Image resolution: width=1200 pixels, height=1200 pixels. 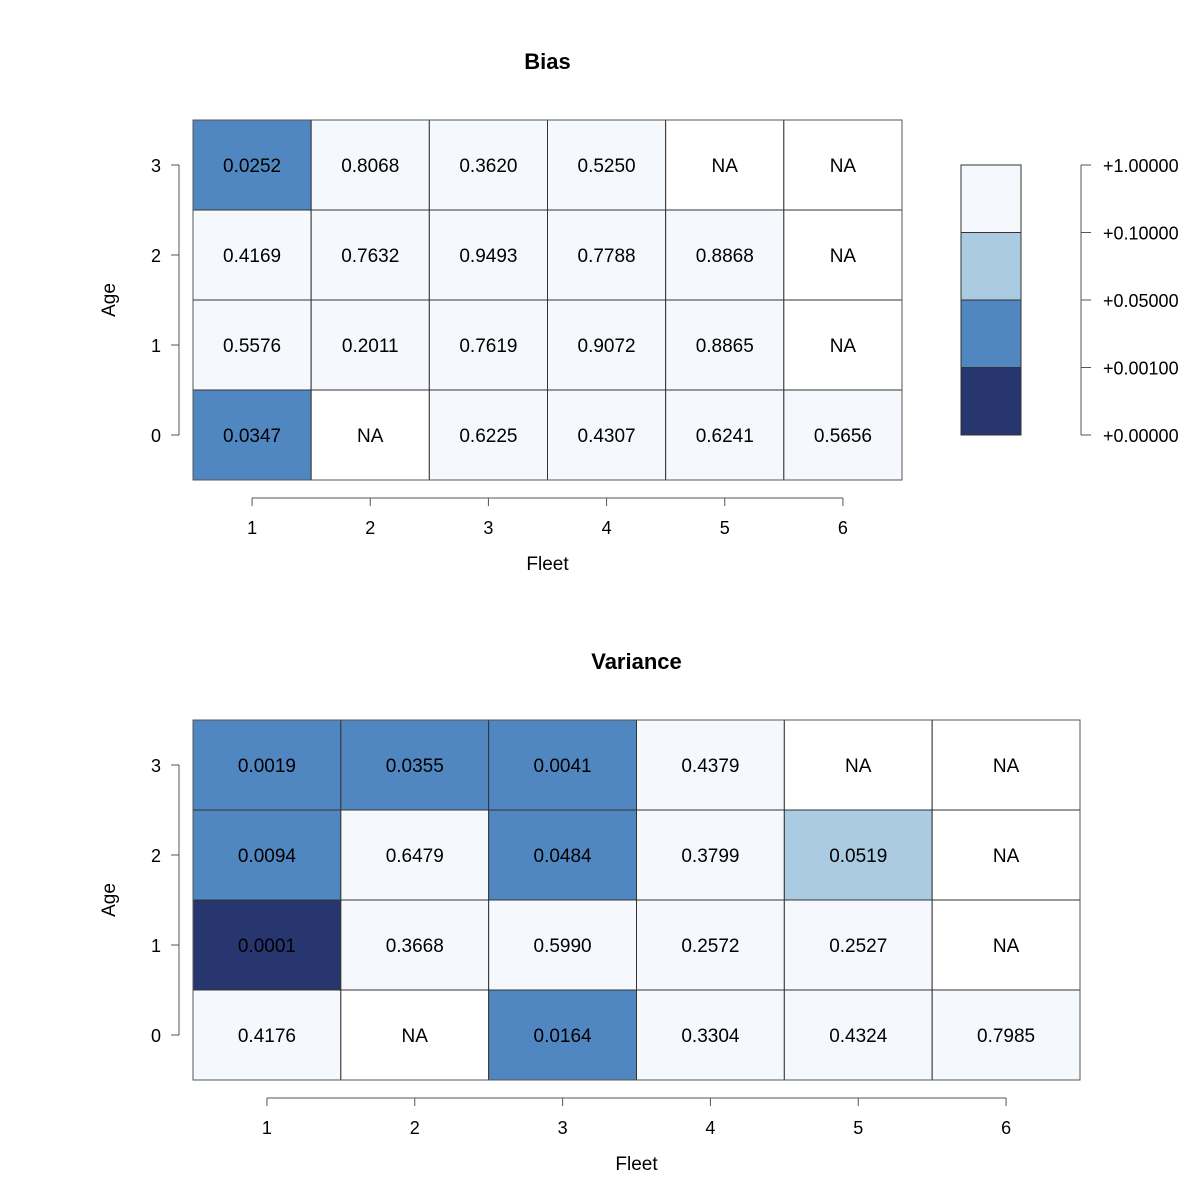 I want to click on cell-value: 0.4307, so click(x=607, y=436).